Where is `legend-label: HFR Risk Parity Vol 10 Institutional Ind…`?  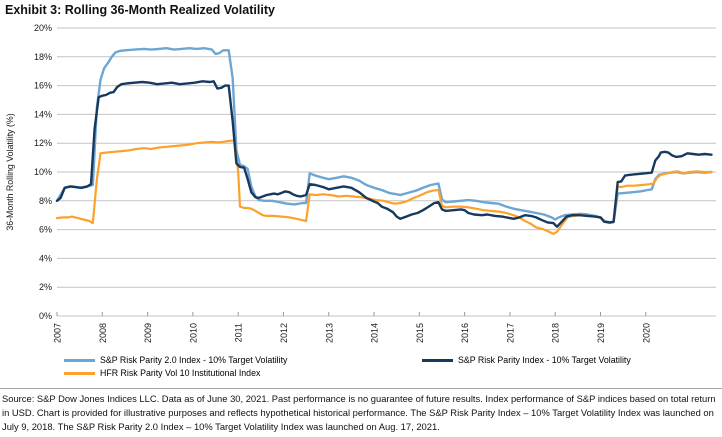
legend-label: HFR Risk Parity Vol 10 Institutional Ind… is located at coordinates (180, 373).